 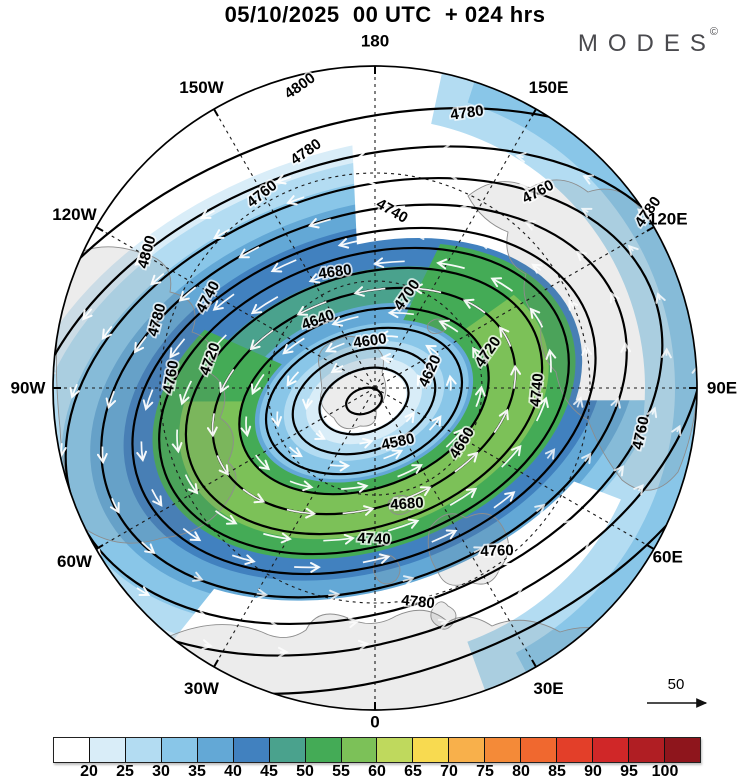 What do you see at coordinates (407, 503) in the screenshot?
I see `contour-label: 4680` at bounding box center [407, 503].